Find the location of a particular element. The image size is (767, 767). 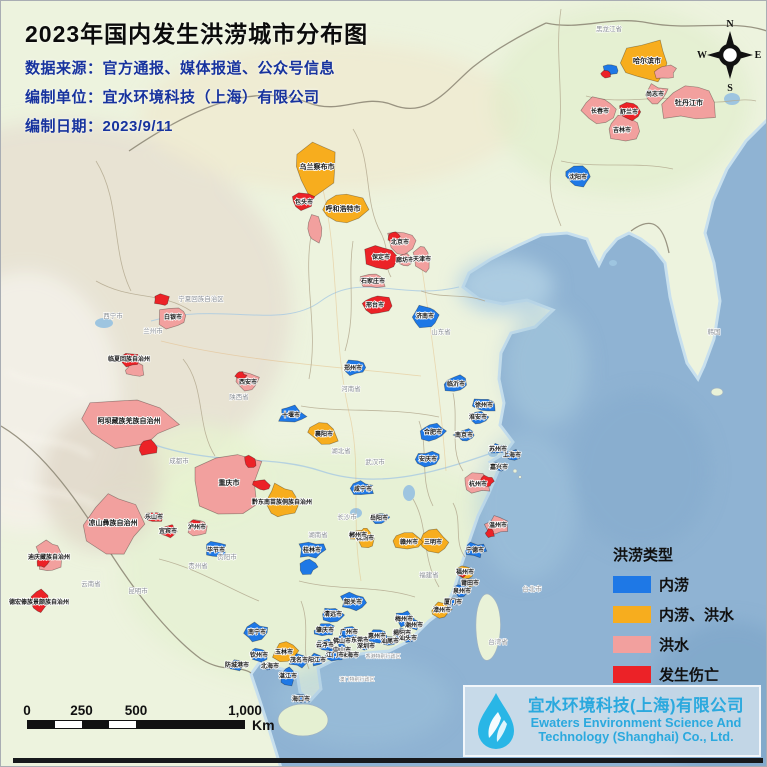

region-宁德市 is located at coordinates (476, 550).